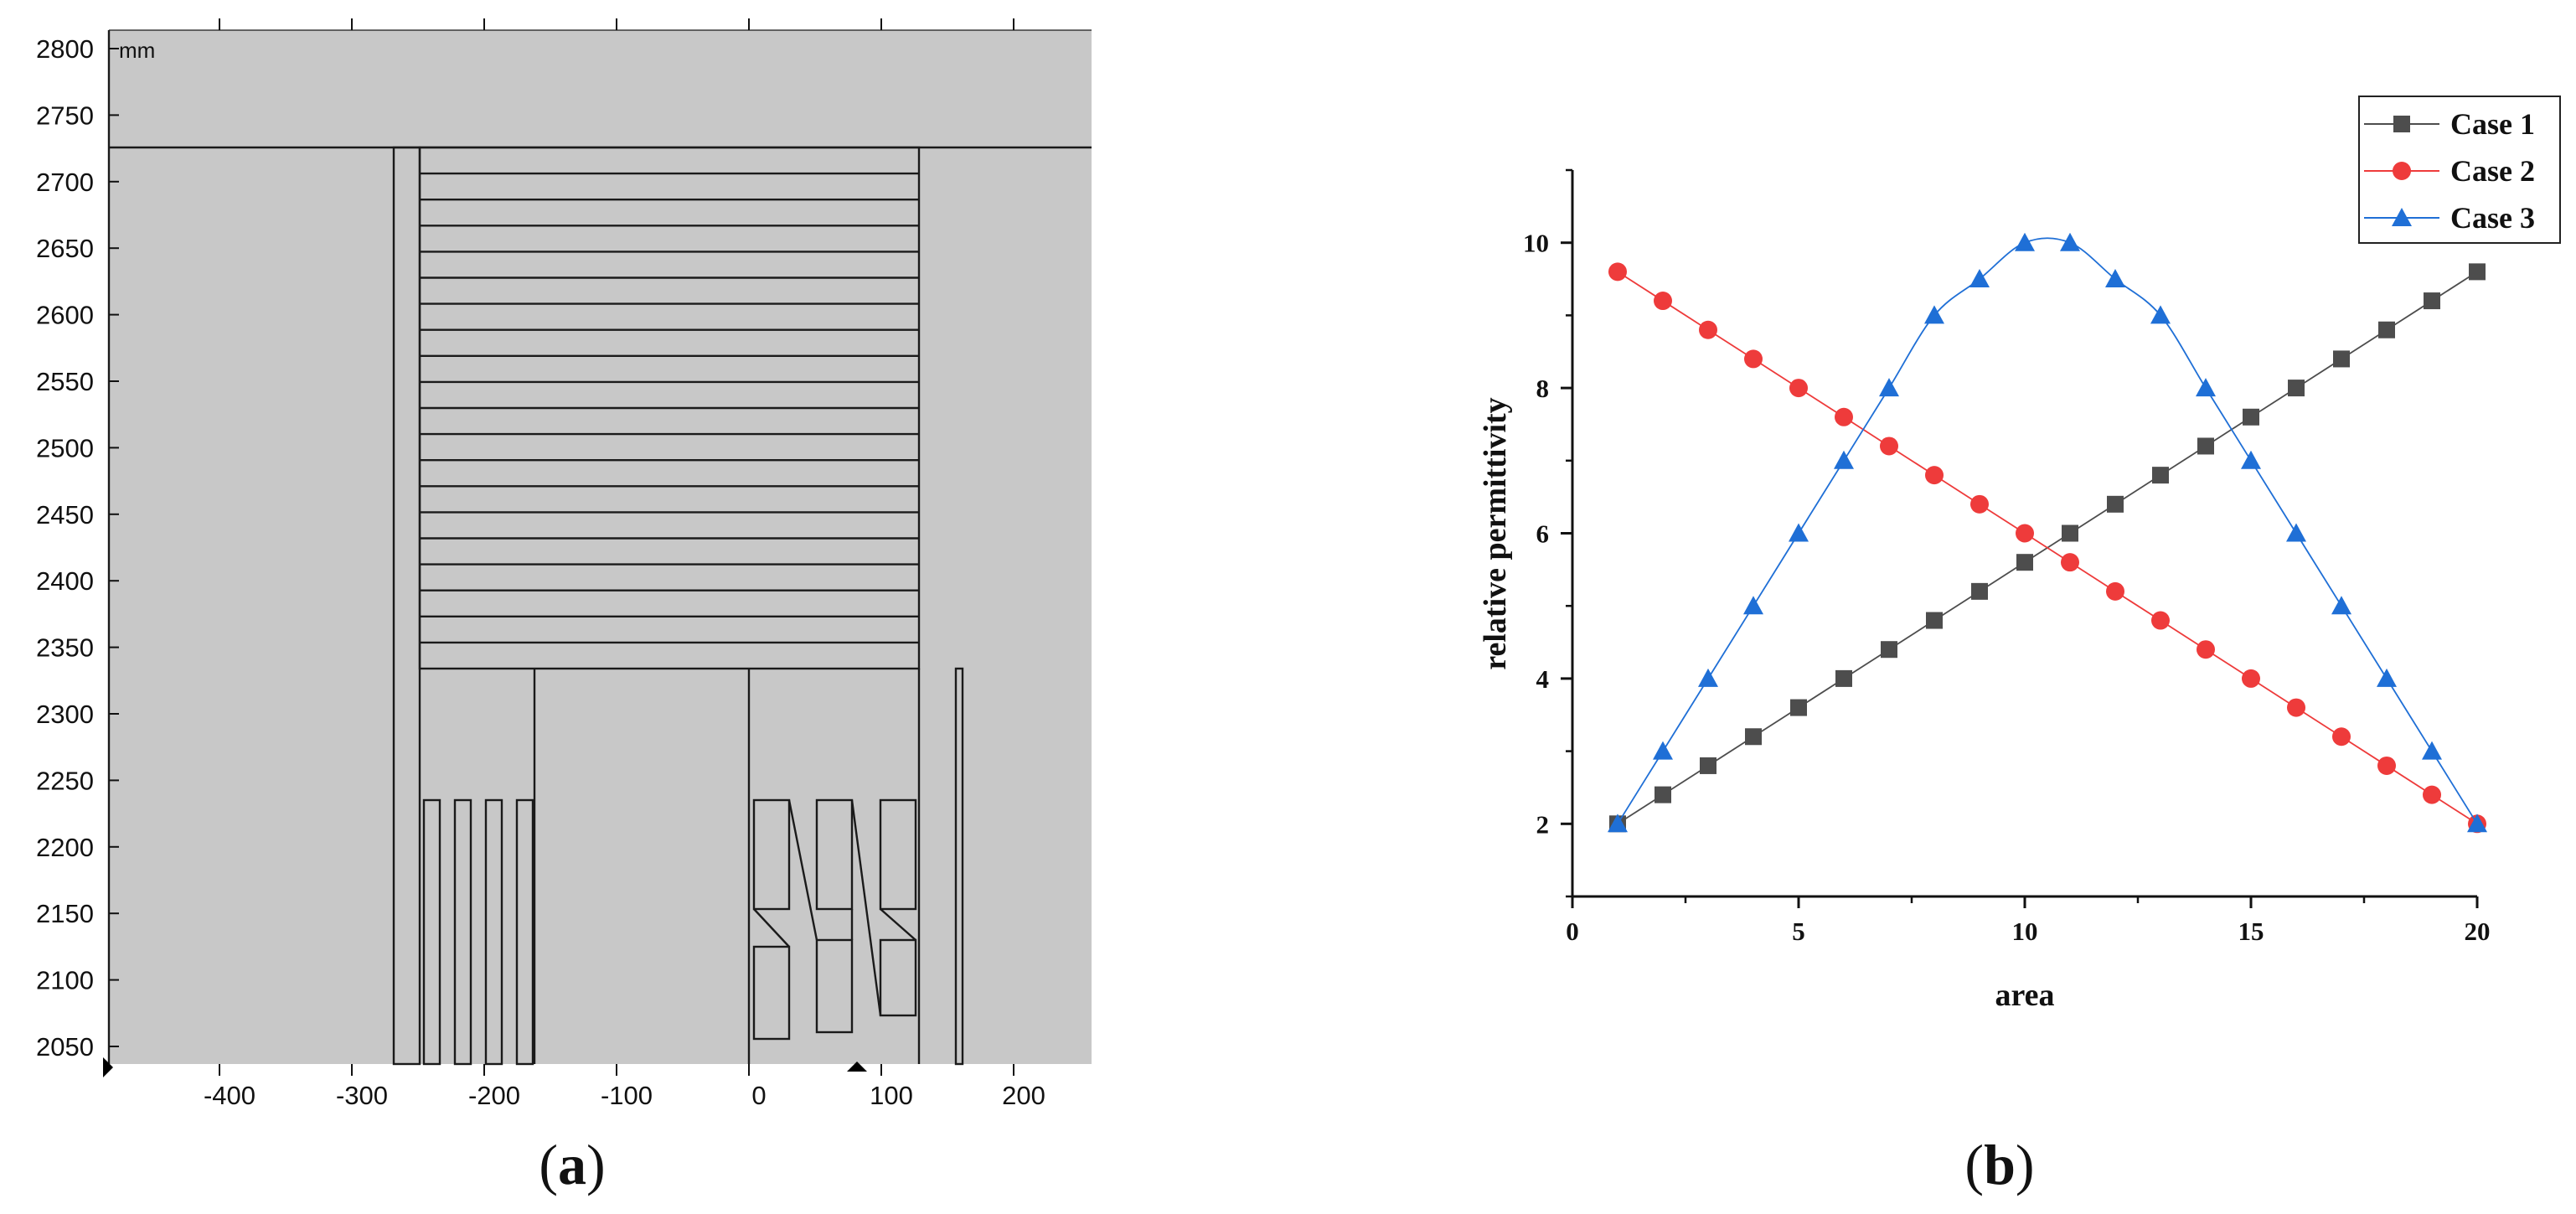 This screenshot has height=1214, width=2576. Describe the element at coordinates (65, 913) in the screenshot. I see `y-tick-label: 2150` at that location.